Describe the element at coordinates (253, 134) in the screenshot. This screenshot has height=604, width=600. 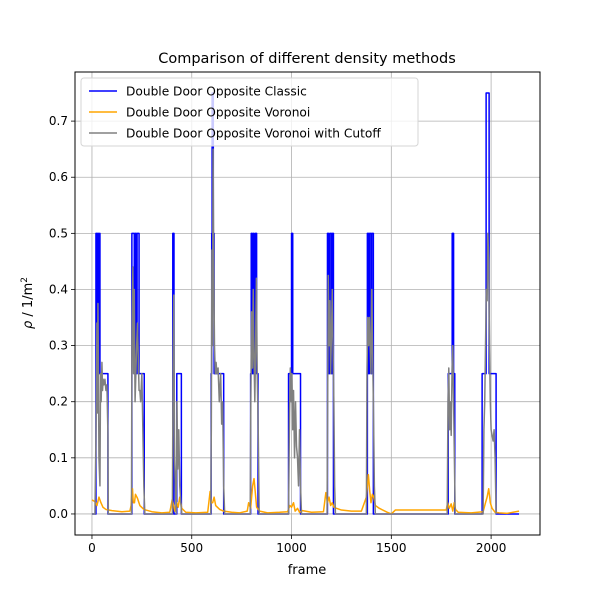
I see `legend-label-3: Double Door Opposite Voronoi with Cutoff` at that location.